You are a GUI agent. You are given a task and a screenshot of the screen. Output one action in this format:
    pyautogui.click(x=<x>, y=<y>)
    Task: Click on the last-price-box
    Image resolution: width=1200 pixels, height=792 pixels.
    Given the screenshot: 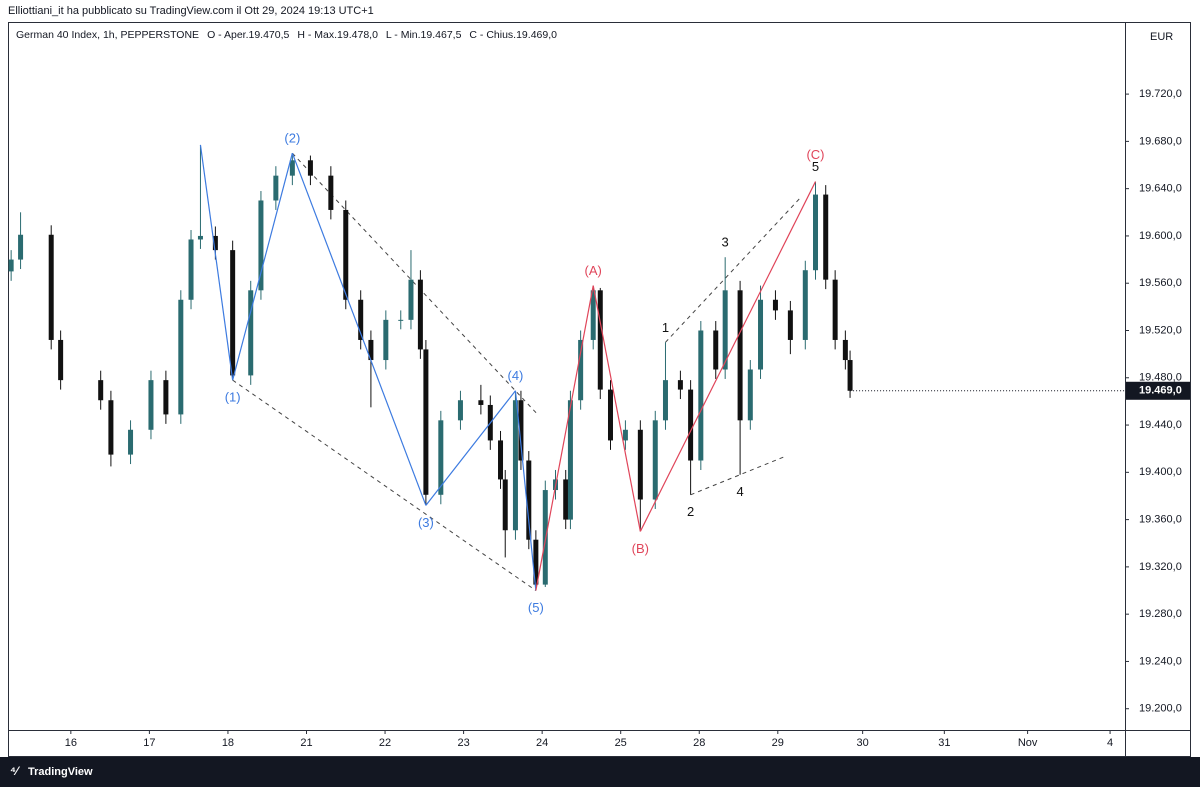 What is the action you would take?
    pyautogui.click(x=1158, y=390)
    